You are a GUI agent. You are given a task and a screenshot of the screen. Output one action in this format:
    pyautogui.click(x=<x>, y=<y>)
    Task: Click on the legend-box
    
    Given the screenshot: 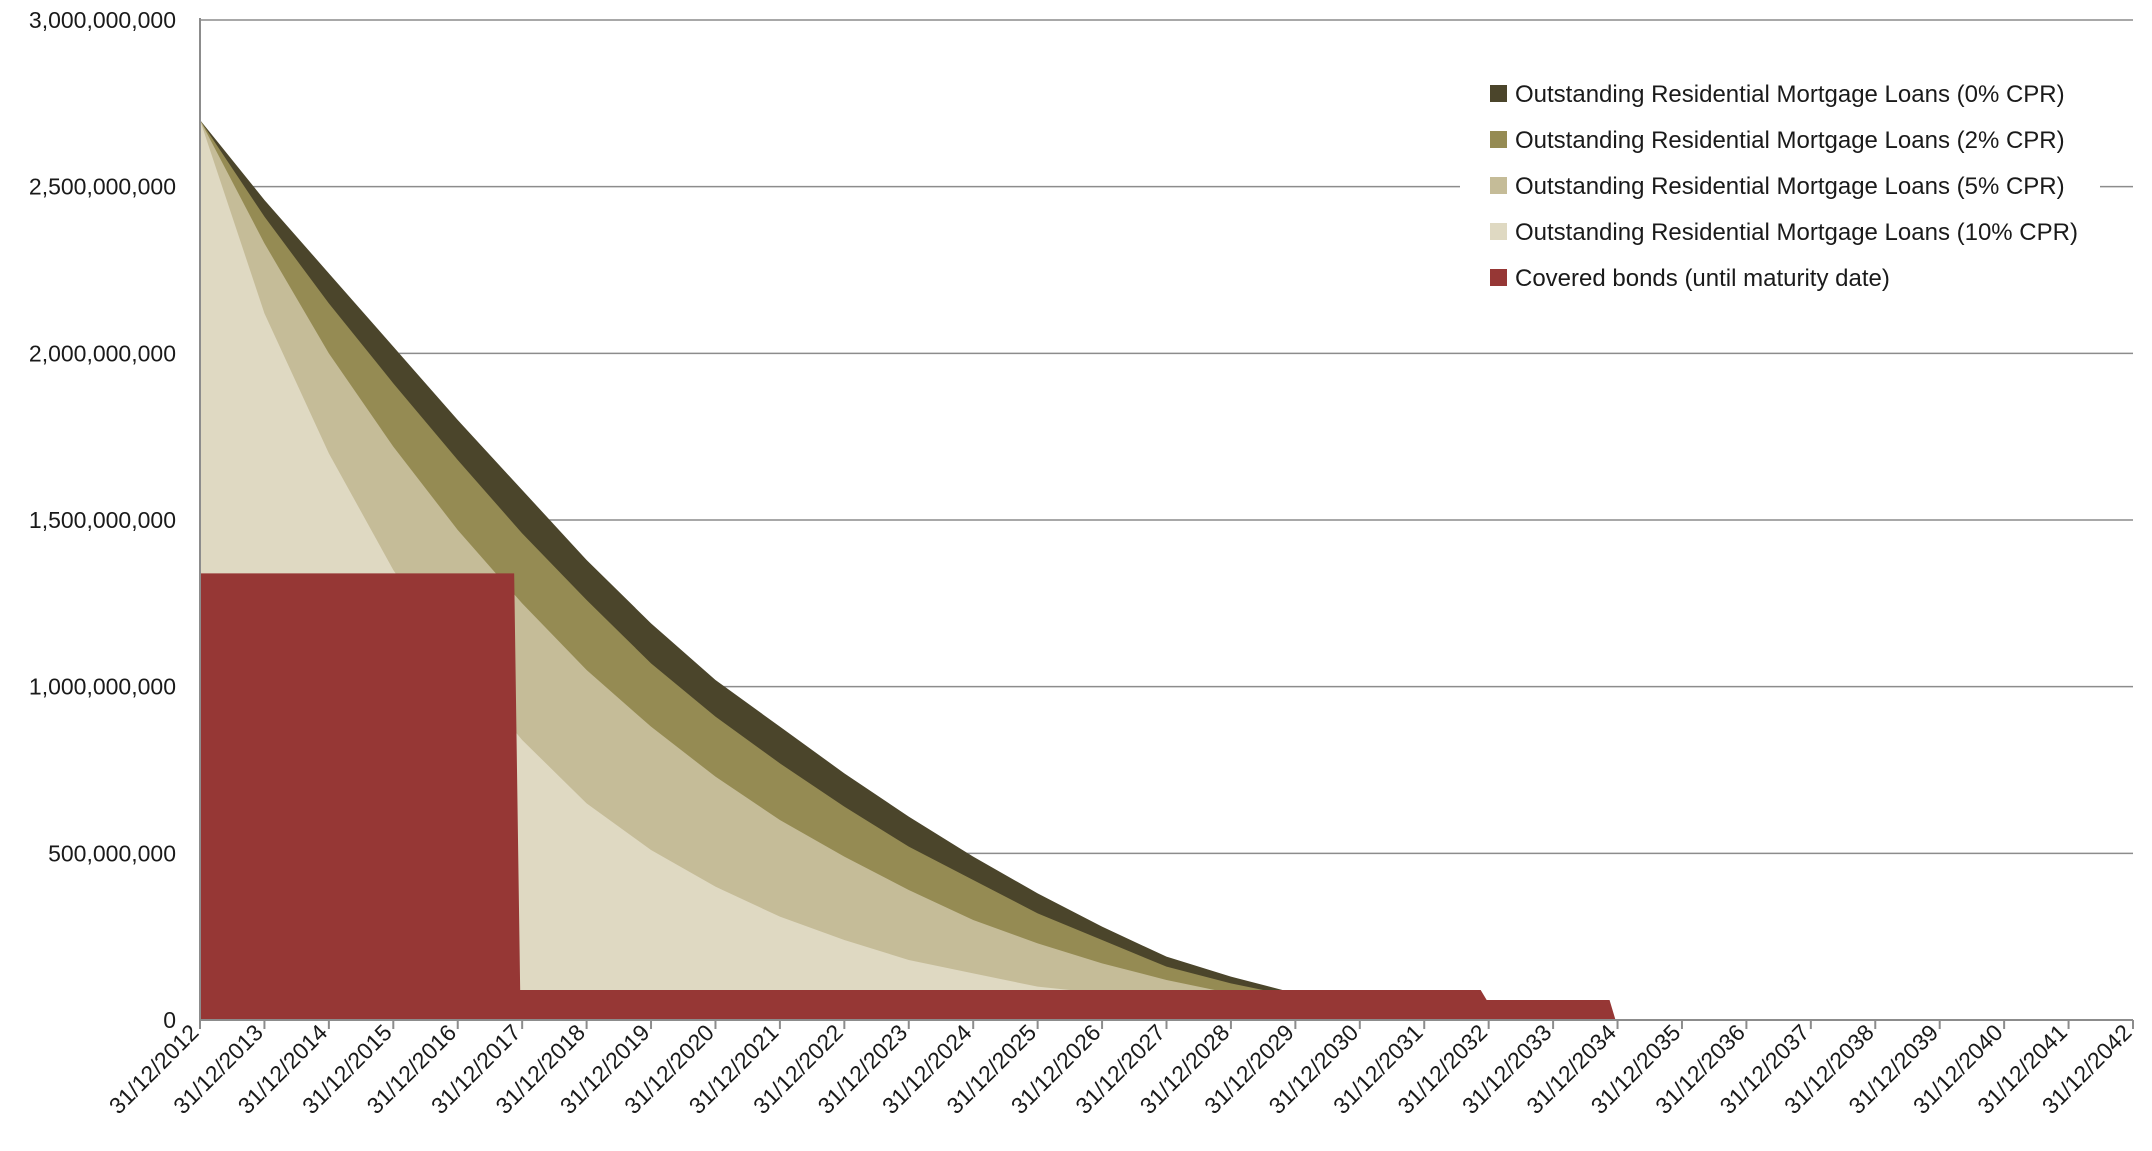 What is the action you would take?
    pyautogui.click(x=1780, y=192)
    